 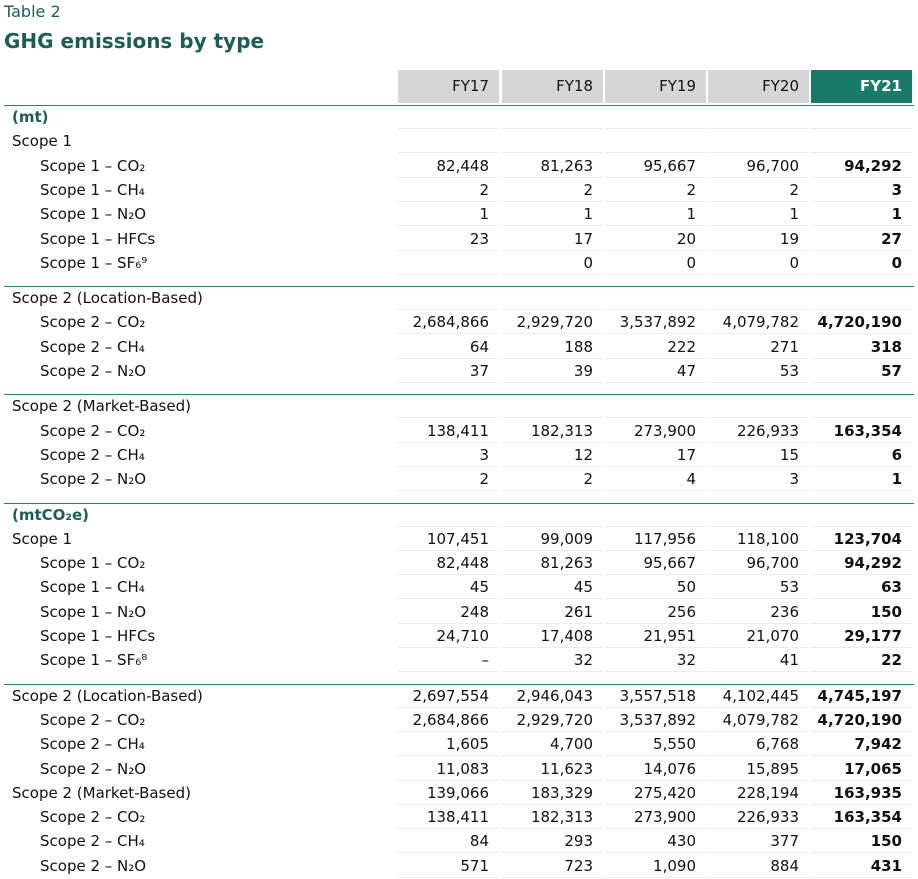 What do you see at coordinates (552, 239) in the screenshot?
I see `cell-value: 17` at bounding box center [552, 239].